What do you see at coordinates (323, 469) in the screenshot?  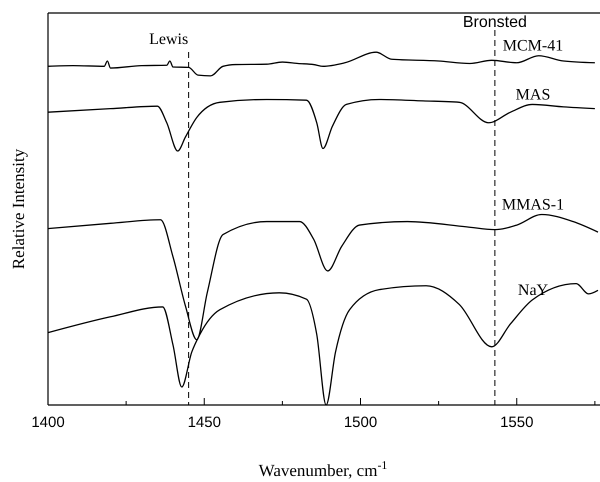 I see `x-axis-title: Wavenumber, cm$^{-1}$` at bounding box center [323, 469].